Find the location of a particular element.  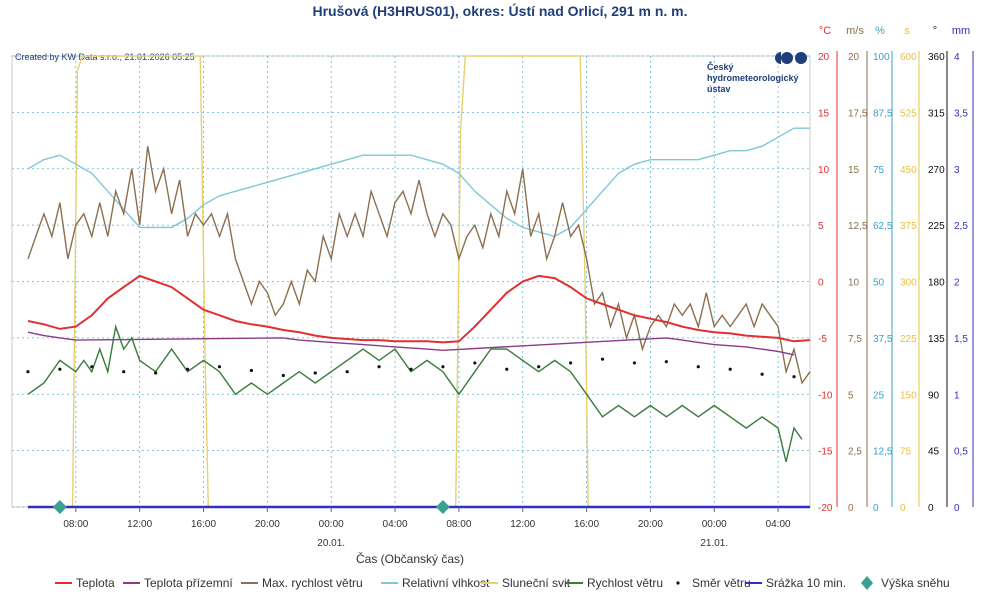

axis-tick-label: 4 is located at coordinates (957, 57).